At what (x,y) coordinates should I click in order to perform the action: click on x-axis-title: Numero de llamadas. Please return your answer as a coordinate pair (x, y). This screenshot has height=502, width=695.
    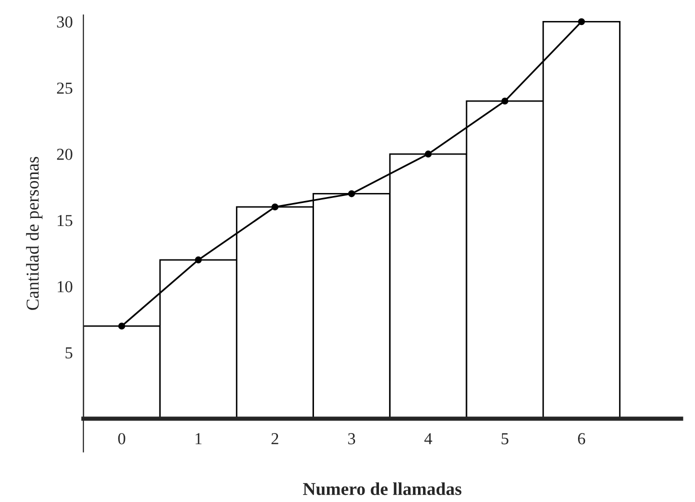
    Looking at the image, I should click on (382, 489).